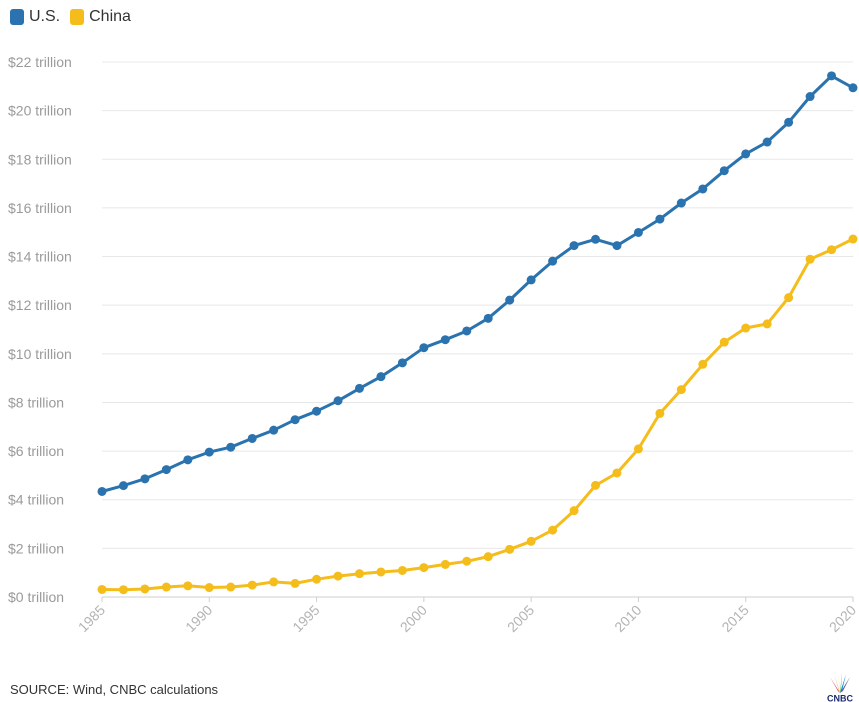 This screenshot has height=702, width=859. Describe the element at coordinates (596, 239) in the screenshot. I see `data-point-us-2008` at that location.